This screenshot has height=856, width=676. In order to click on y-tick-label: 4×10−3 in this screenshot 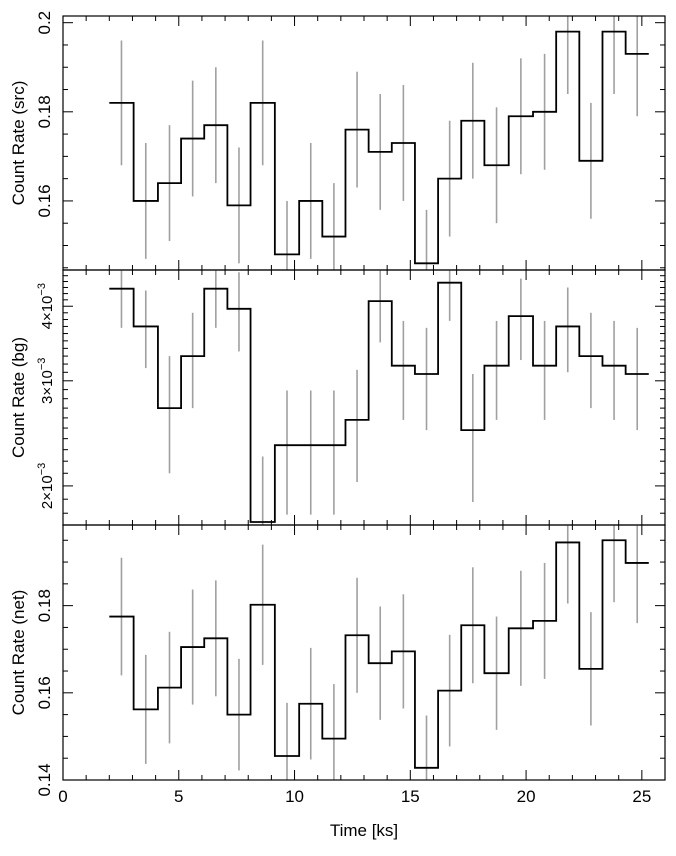, I will do `click(46, 306)`.